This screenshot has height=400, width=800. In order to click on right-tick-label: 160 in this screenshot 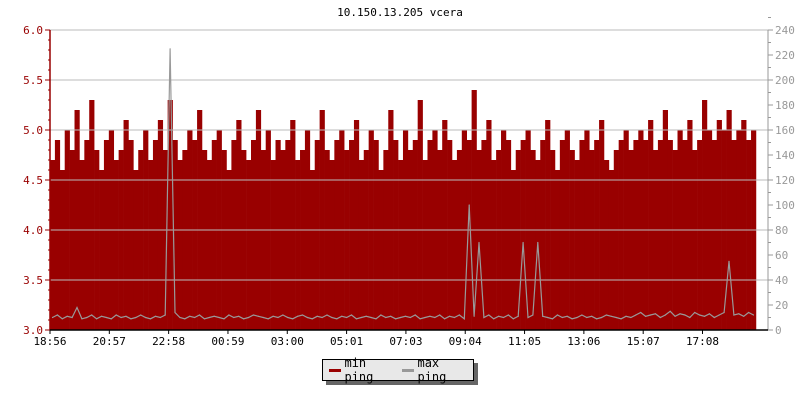, I will do `click(785, 130)`.